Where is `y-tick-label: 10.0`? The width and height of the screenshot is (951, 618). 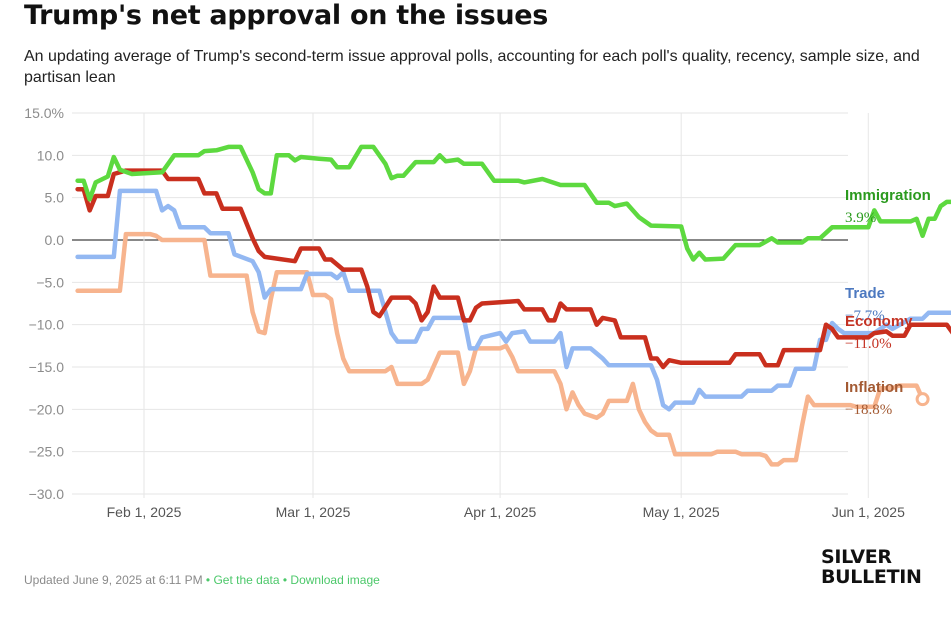
y-tick-label: 10.0 is located at coordinates (50, 155).